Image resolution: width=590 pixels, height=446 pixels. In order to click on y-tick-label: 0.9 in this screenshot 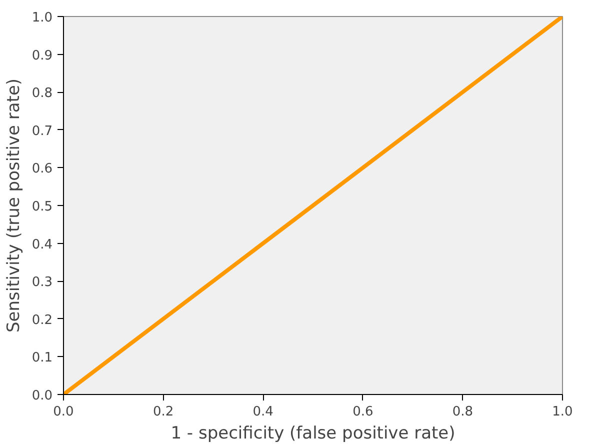, I will do `click(42, 56)`.